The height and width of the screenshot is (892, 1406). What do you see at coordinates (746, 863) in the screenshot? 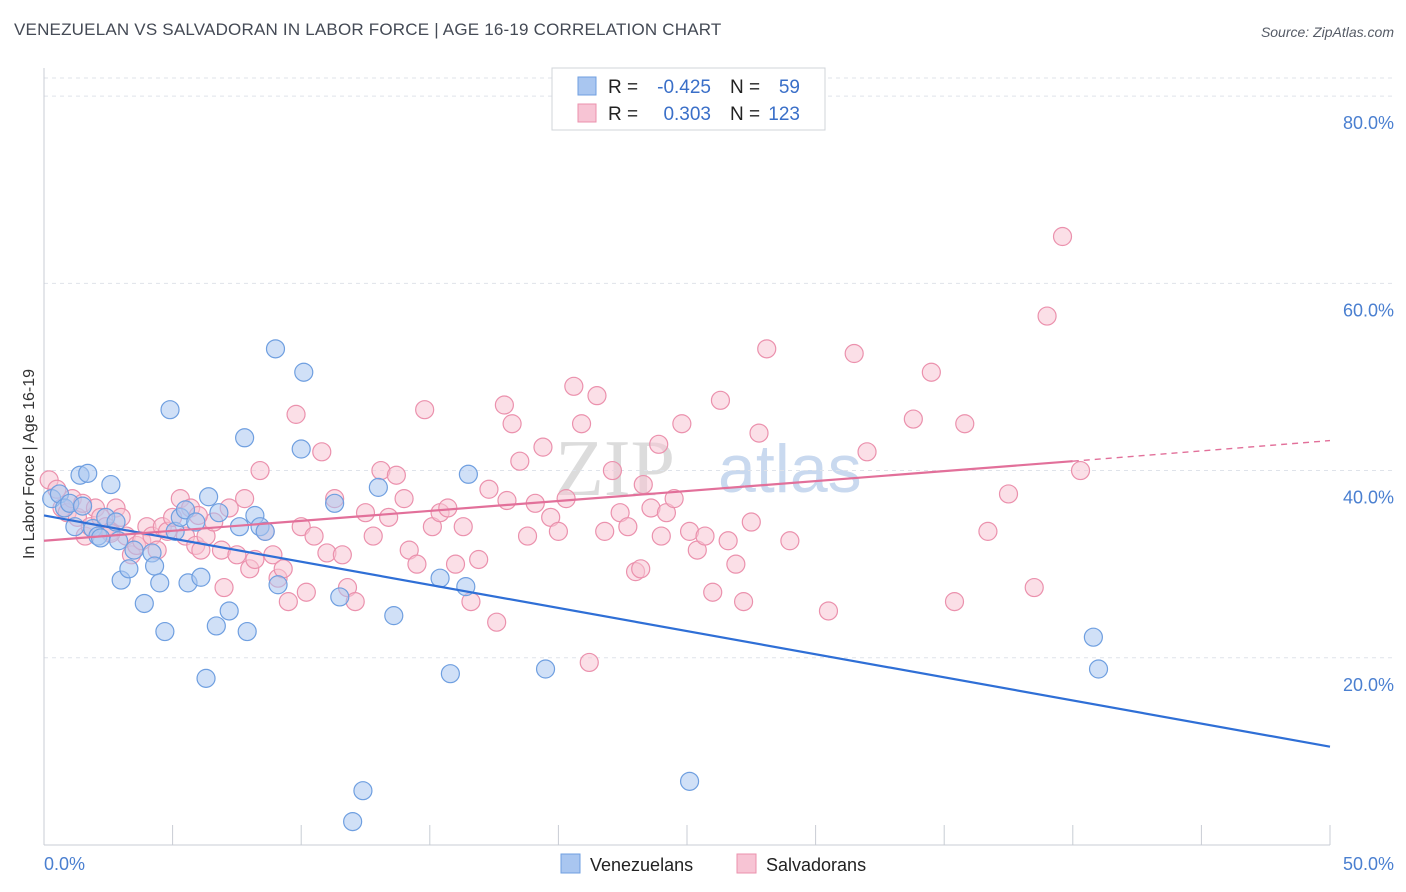
I see `bottom-legend-swatch-salvadorans` at bounding box center [746, 863].